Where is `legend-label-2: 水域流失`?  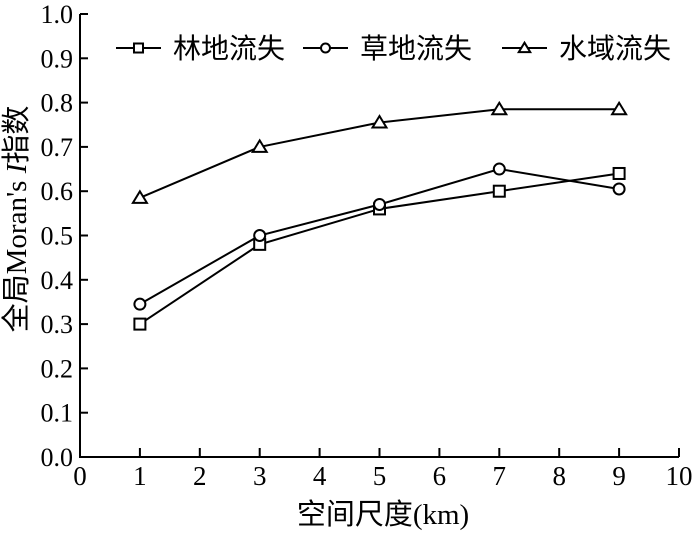 legend-label-2: 水域流失 is located at coordinates (615, 49).